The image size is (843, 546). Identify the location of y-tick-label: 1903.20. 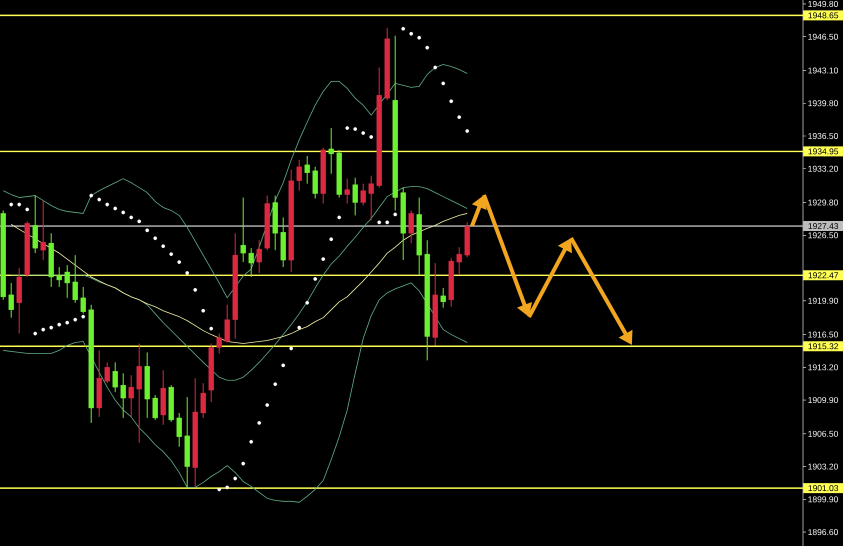
(823, 467).